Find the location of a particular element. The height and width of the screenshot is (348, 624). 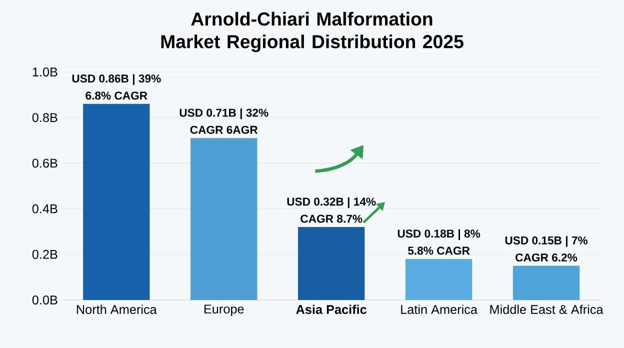

annotation: USD 0.18B | 8% is located at coordinates (439, 234).